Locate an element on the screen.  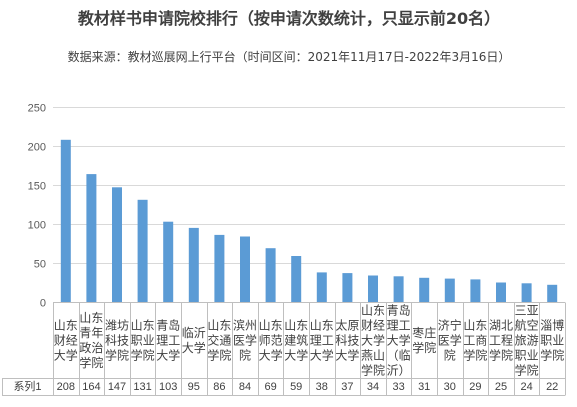
chart-title: 教材样书申请院校排行（按申请次数统计，只显示前20名） is located at coordinates (289, 18).